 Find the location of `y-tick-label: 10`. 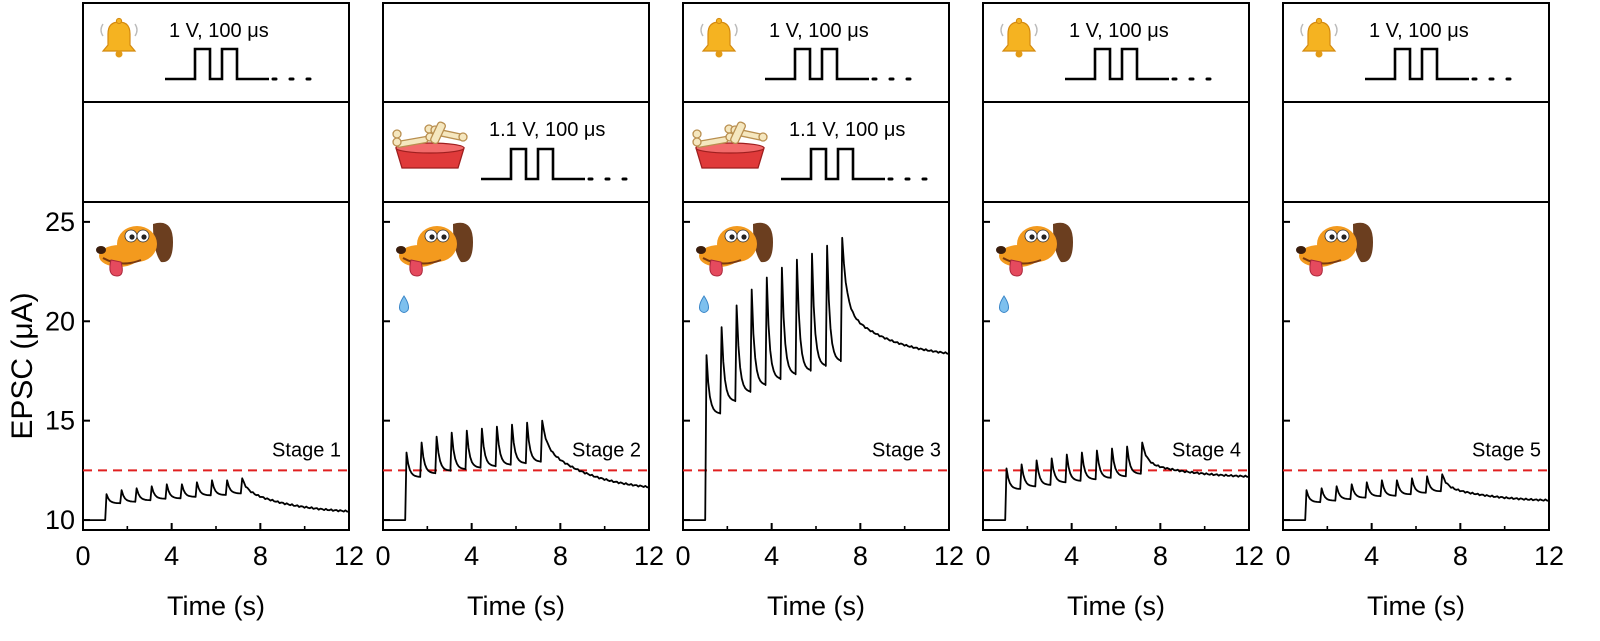

y-tick-label: 10 is located at coordinates (60, 520).